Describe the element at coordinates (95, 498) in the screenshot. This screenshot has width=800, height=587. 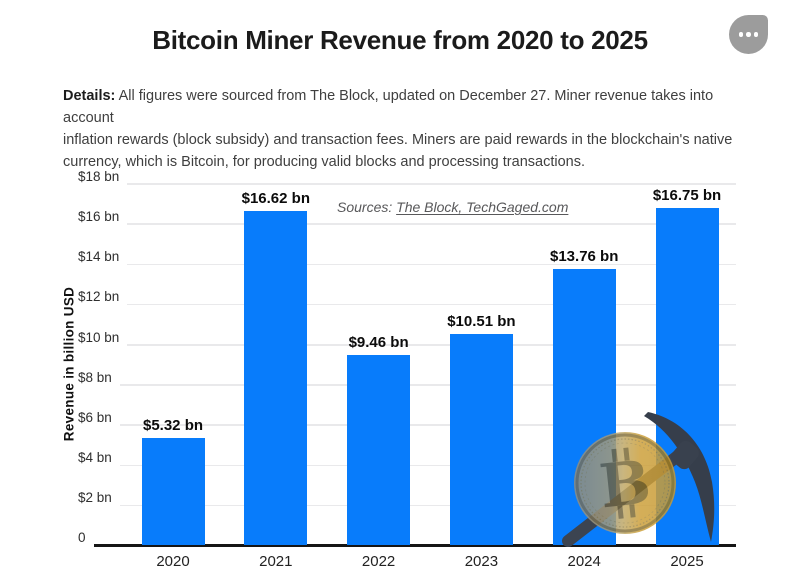
I see `y-tick-label: $2 bn` at that location.